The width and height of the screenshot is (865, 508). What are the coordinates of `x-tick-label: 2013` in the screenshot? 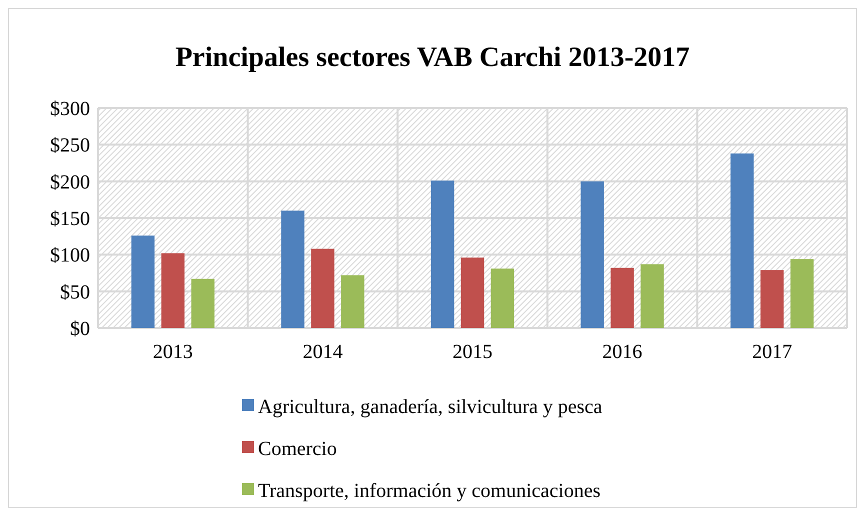 It's located at (172, 352).